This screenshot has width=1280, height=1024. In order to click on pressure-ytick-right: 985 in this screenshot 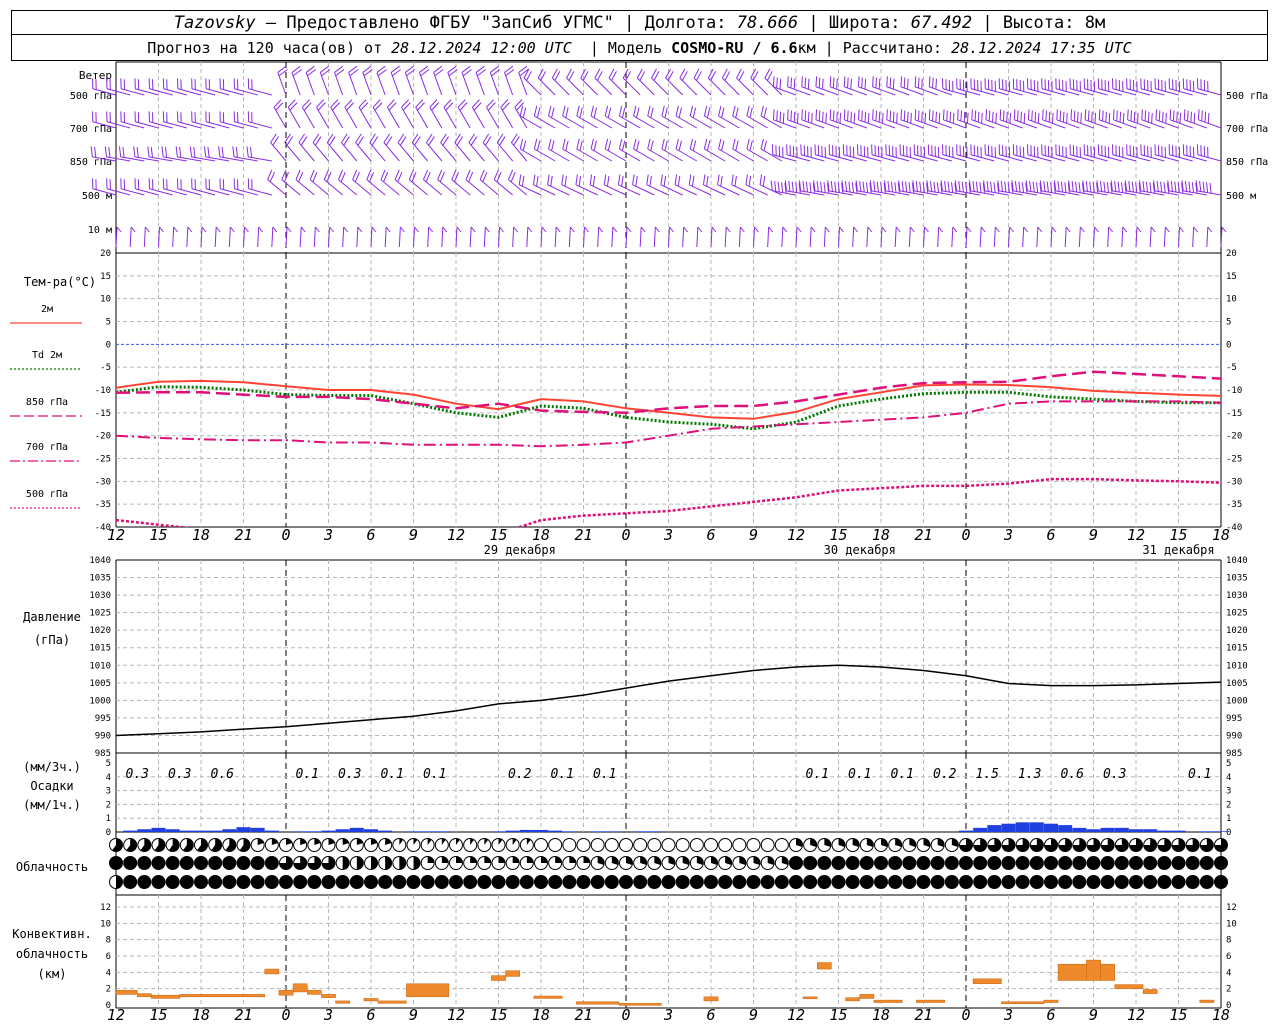, I will do `click(1234, 754)`.